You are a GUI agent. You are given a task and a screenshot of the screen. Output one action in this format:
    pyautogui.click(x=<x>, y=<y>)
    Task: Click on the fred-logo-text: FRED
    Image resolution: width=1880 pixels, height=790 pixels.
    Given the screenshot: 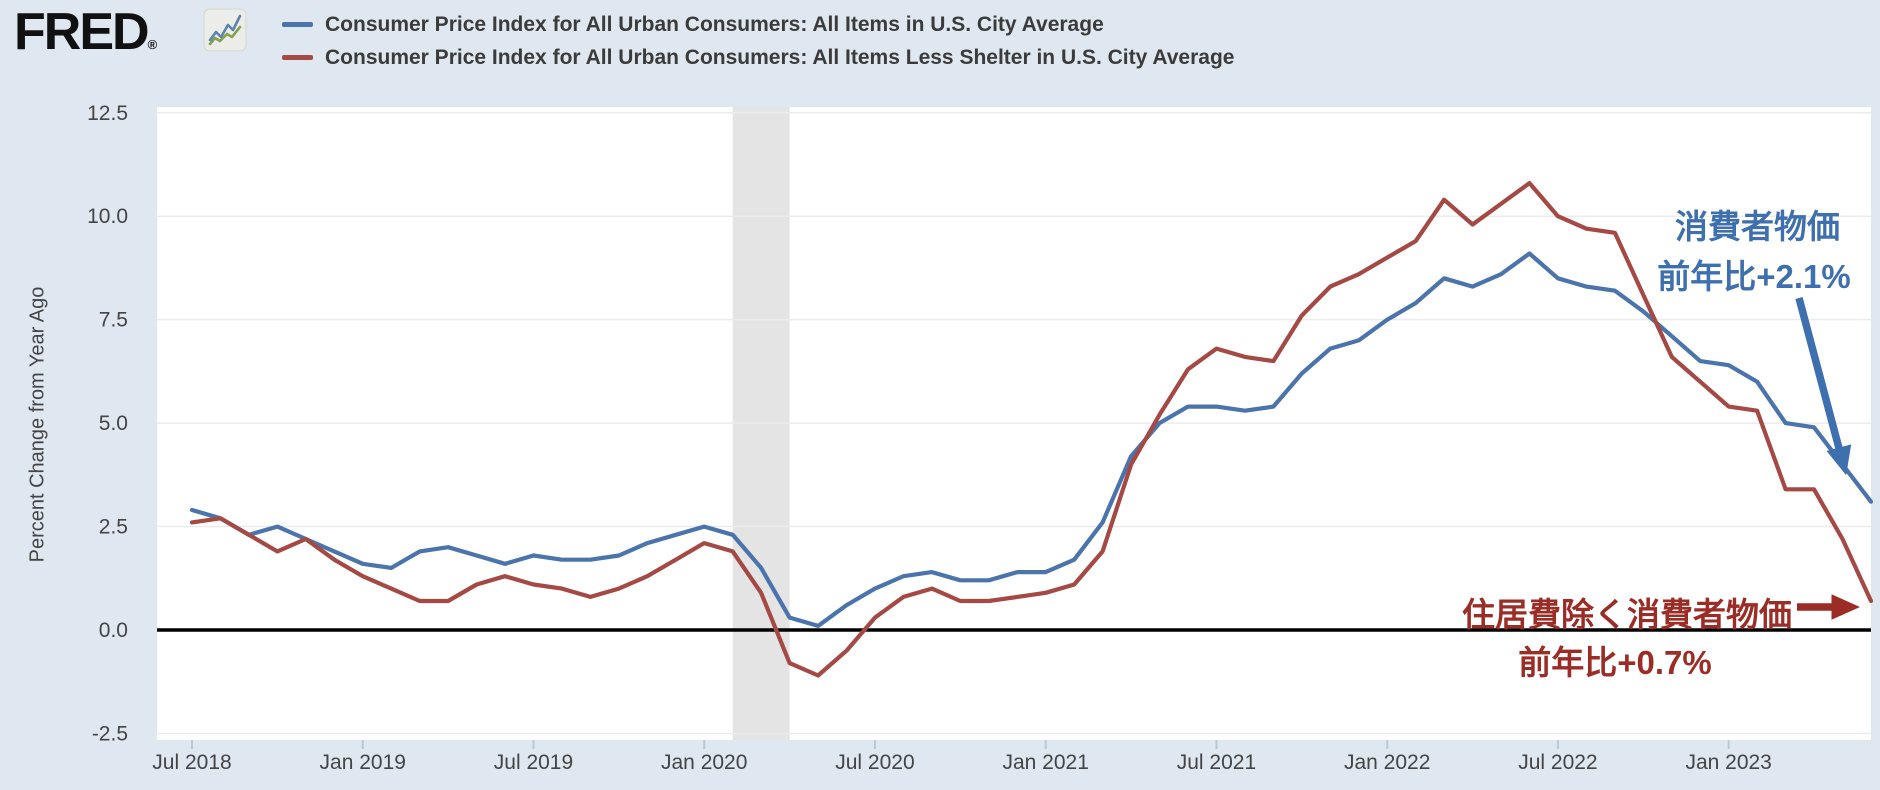 What is the action you would take?
    pyautogui.click(x=82, y=32)
    